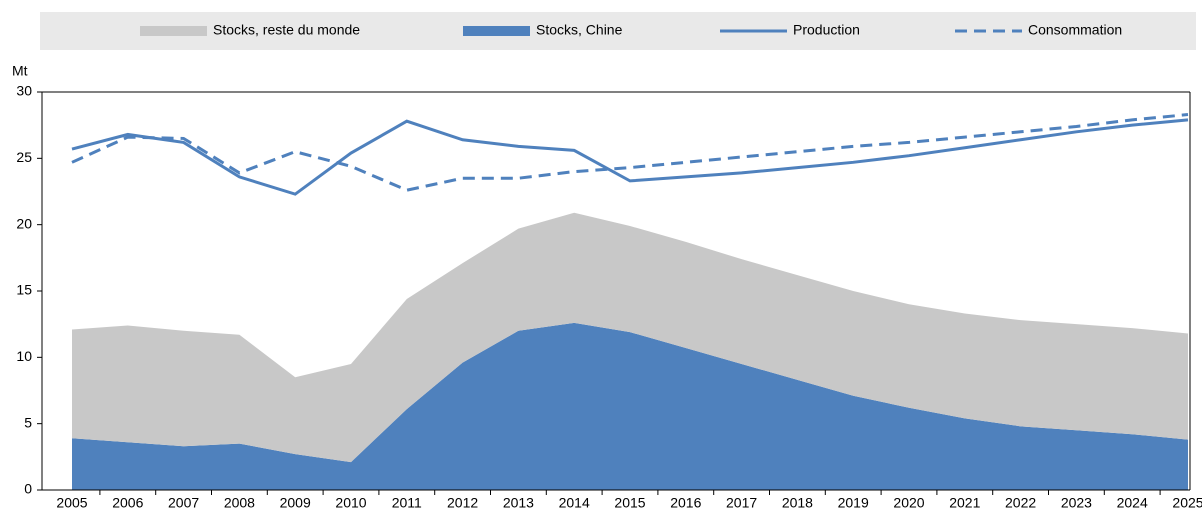 The width and height of the screenshot is (1202, 518). I want to click on x-tick-label: 2010, so click(350, 503).